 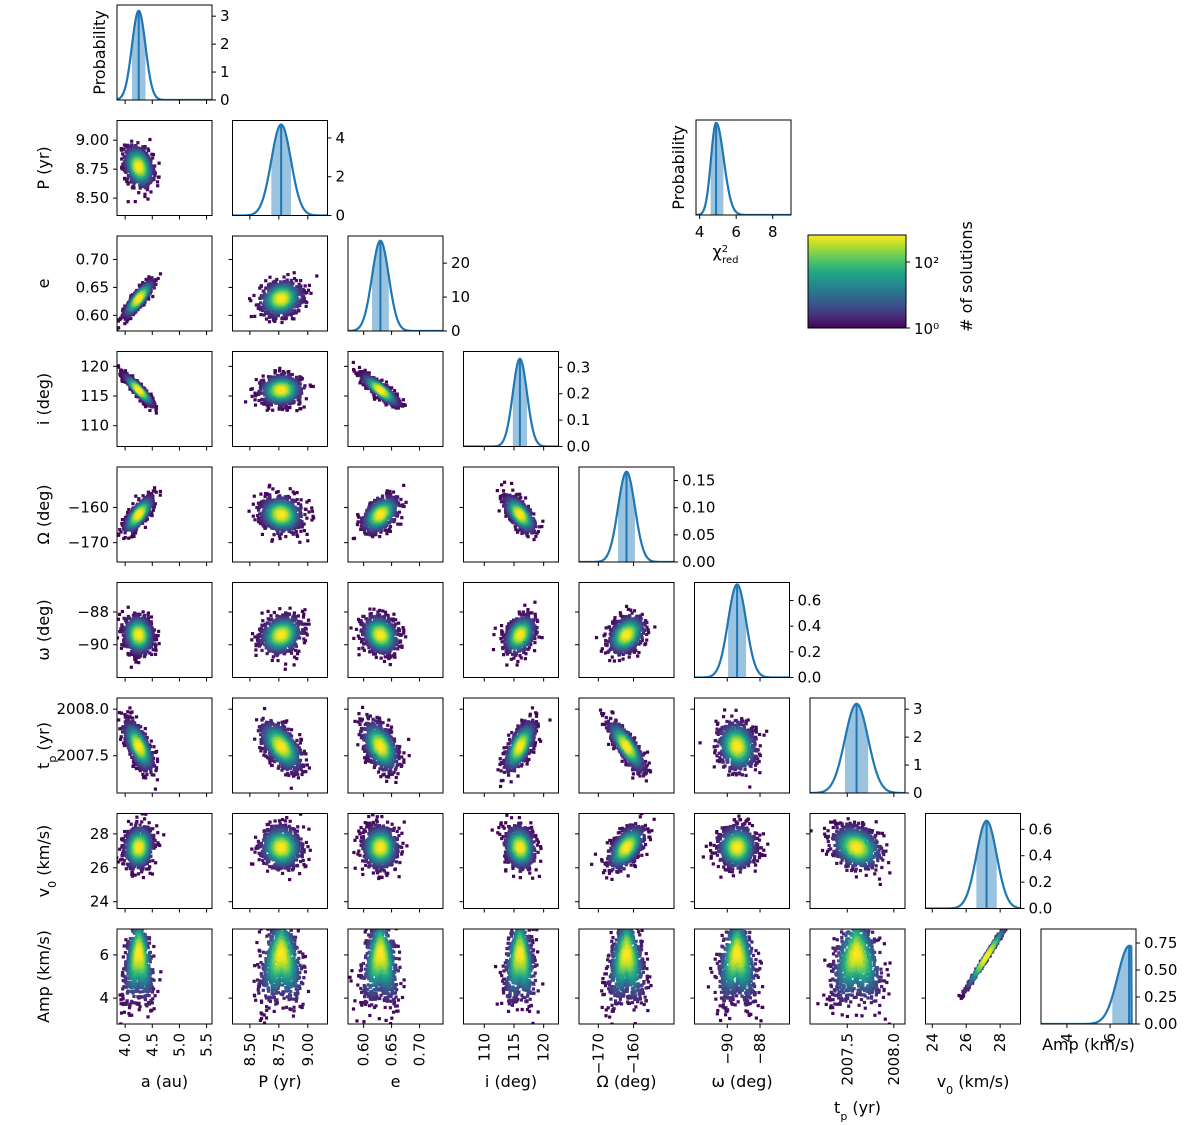 What do you see at coordinates (94, 366) in the screenshot?
I see `y-tick-label: 120` at bounding box center [94, 366].